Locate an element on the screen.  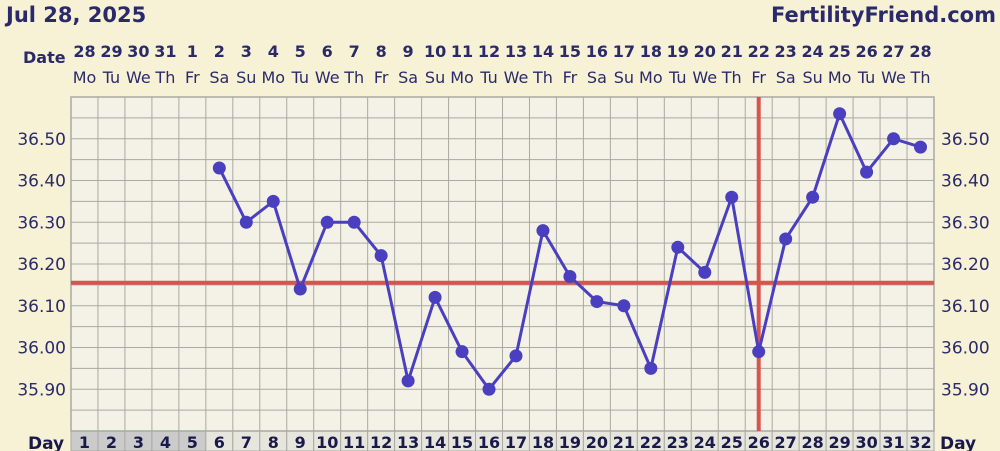
cycle-day-label: 6 is located at coordinates (219, 442).